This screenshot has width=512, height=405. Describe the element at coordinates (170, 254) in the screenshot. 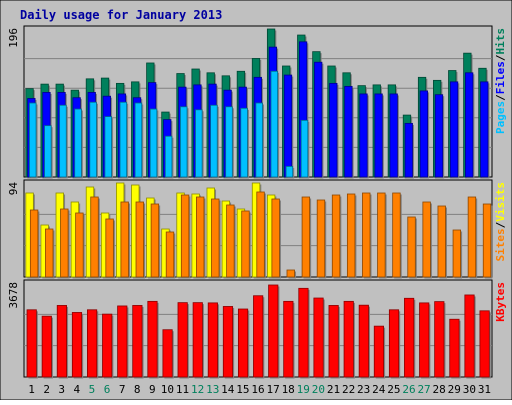

I see `bar-sites-day-10-fill` at that location.